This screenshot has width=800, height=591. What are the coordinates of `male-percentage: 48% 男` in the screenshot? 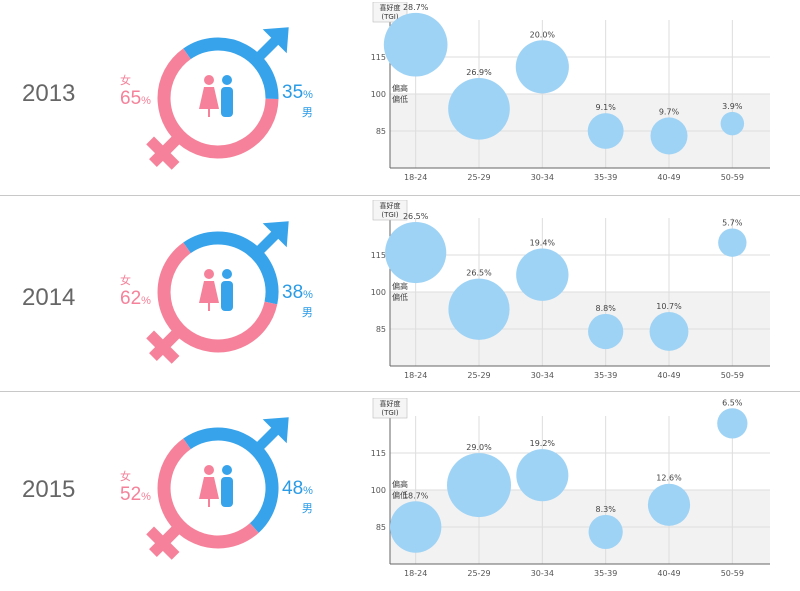 It's located at (297, 497).